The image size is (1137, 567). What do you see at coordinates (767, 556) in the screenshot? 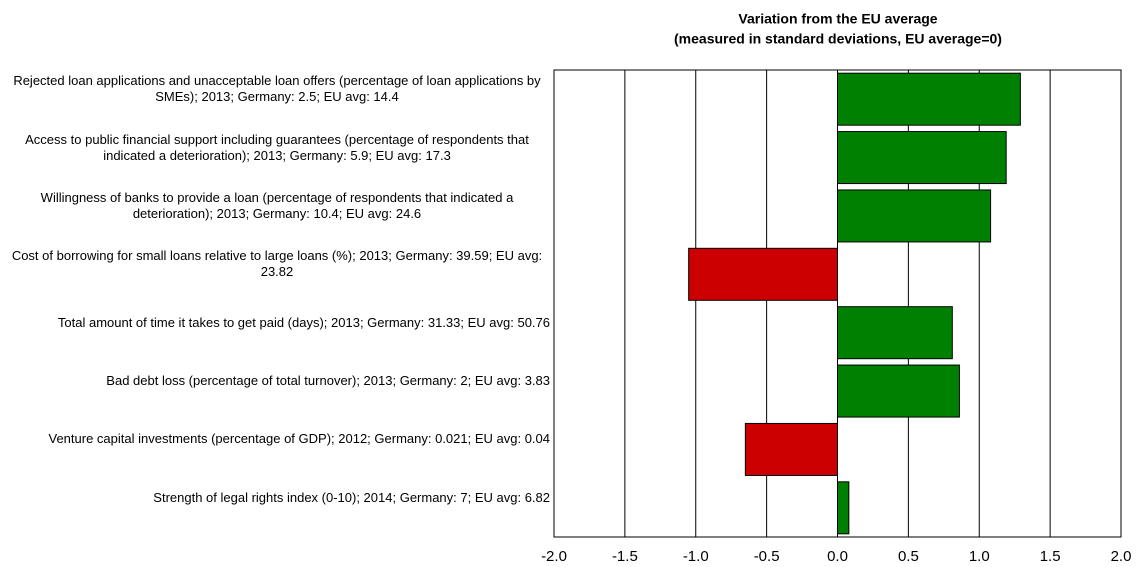
I see `x-tick-label: -0.5` at bounding box center [767, 556].